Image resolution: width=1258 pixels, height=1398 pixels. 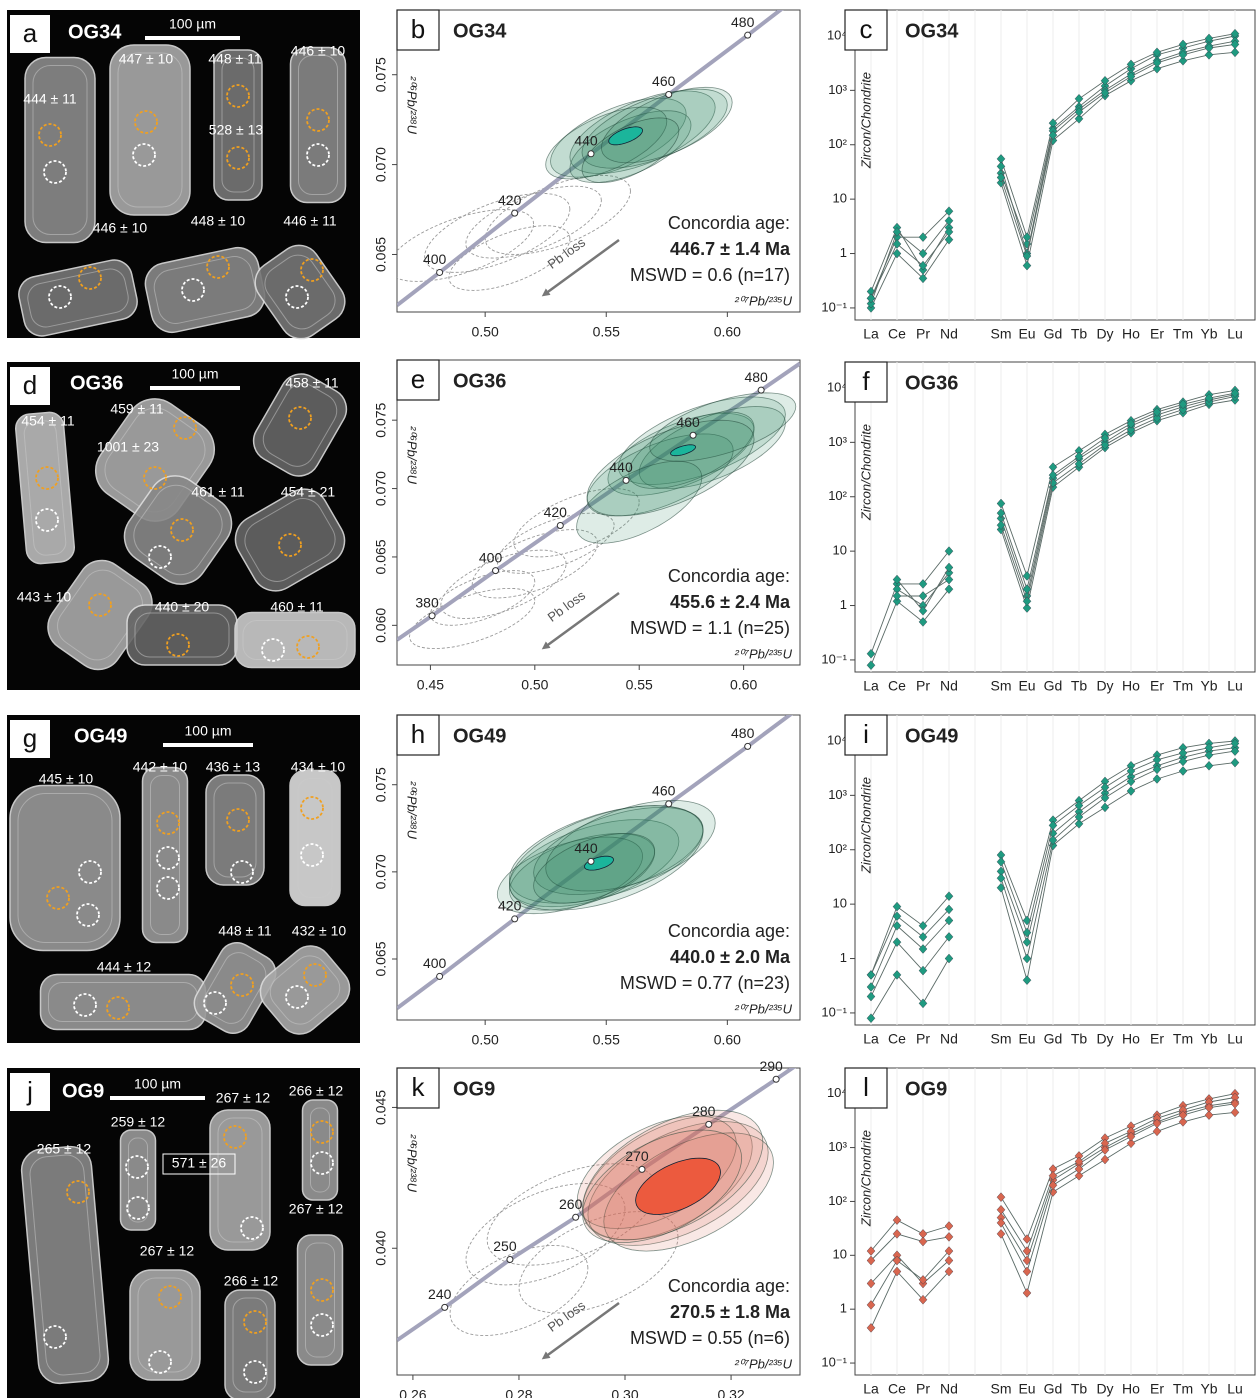 What do you see at coordinates (871, 686) in the screenshot?
I see `x-tick-label: La` at bounding box center [871, 686].